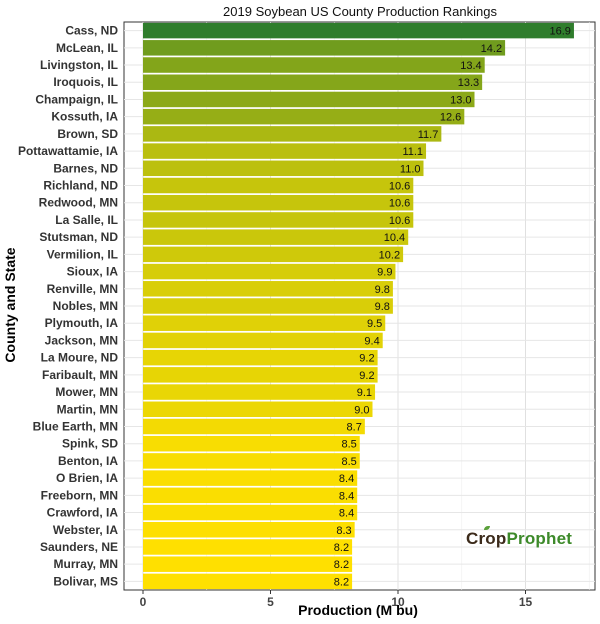 This screenshot has height=624, width=600. What do you see at coordinates (80, 358) in the screenshot?
I see `y-tick-label: La Moure, ND` at bounding box center [80, 358].